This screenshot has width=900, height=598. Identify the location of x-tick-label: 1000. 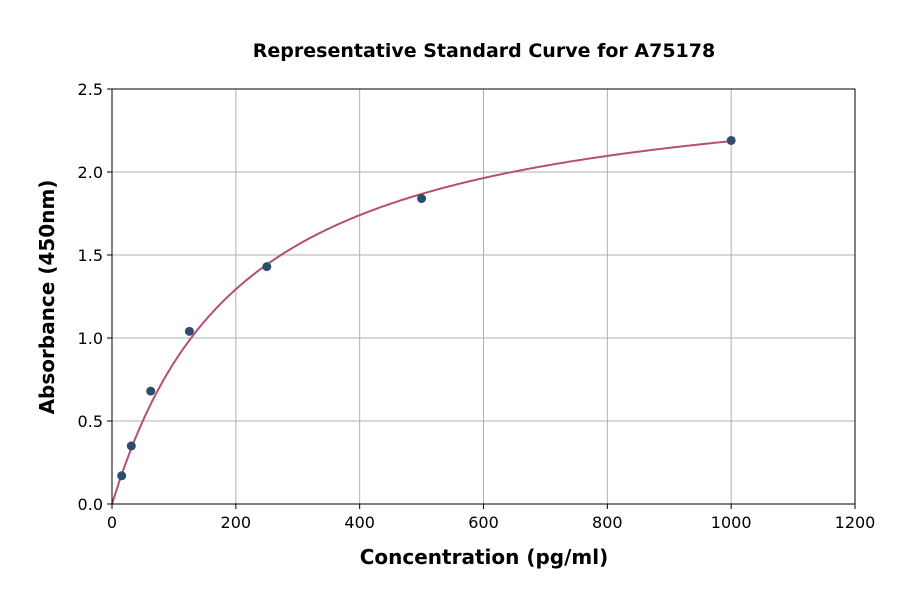
(731, 522).